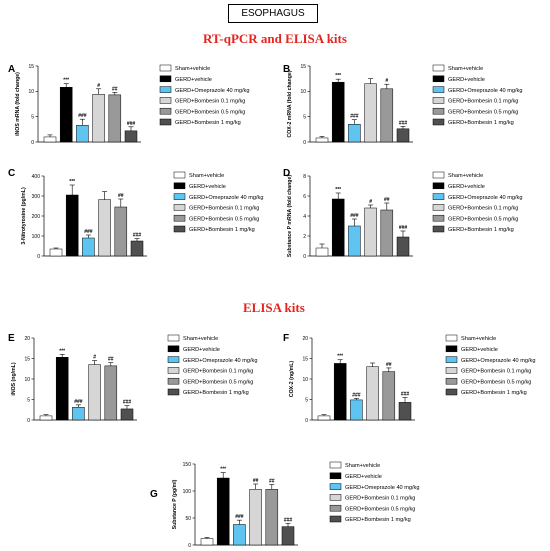 This screenshot has width=550, height=551. Describe the element at coordinates (24, 216) in the screenshot. I see `y-axis-label: 3-Nitrotyrosine (pg/mL)` at that location.